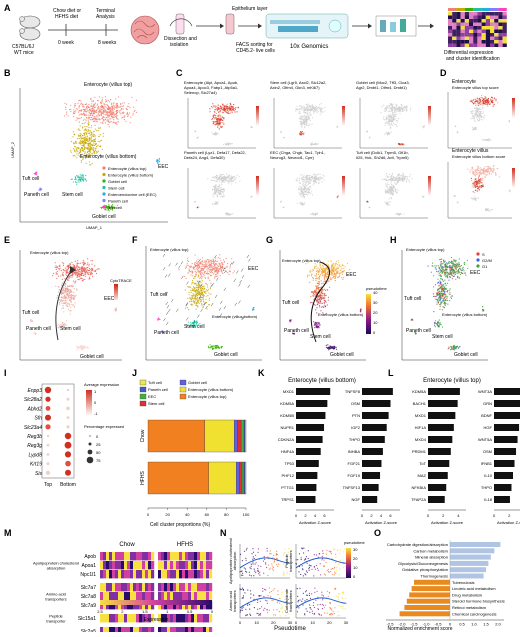 This screenshot has height=637, width=520. Describe the element at coordinates (320, 562) in the screenshot. I see `n-subplot` at that location.